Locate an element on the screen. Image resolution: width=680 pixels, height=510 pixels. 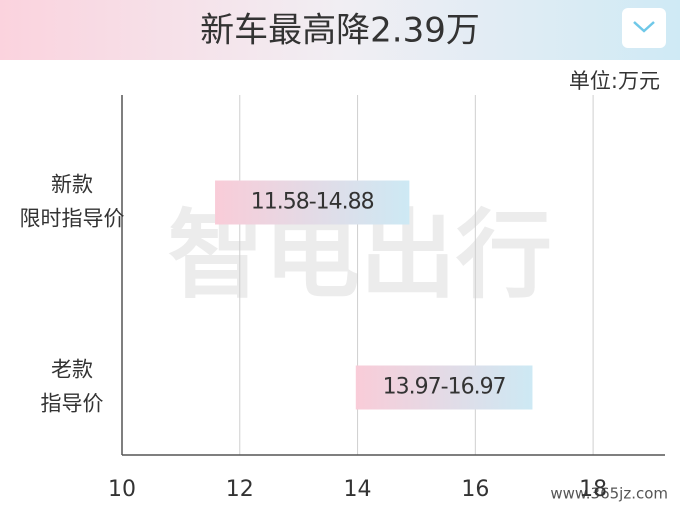
x-tick-label: 12 is located at coordinates (240, 489).